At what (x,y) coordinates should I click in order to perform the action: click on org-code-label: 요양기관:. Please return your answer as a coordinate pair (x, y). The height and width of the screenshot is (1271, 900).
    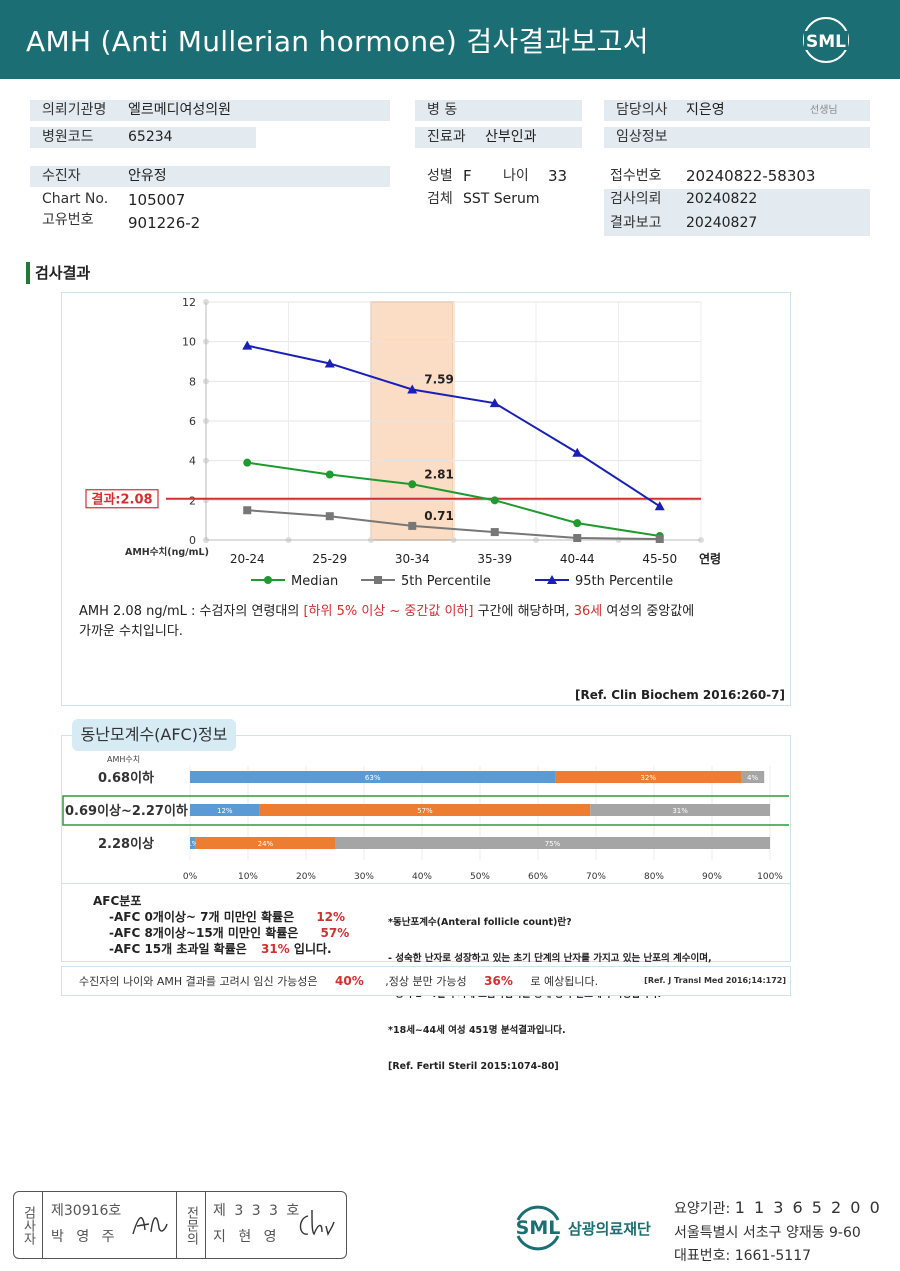
    Looking at the image, I should click on (702, 1209).